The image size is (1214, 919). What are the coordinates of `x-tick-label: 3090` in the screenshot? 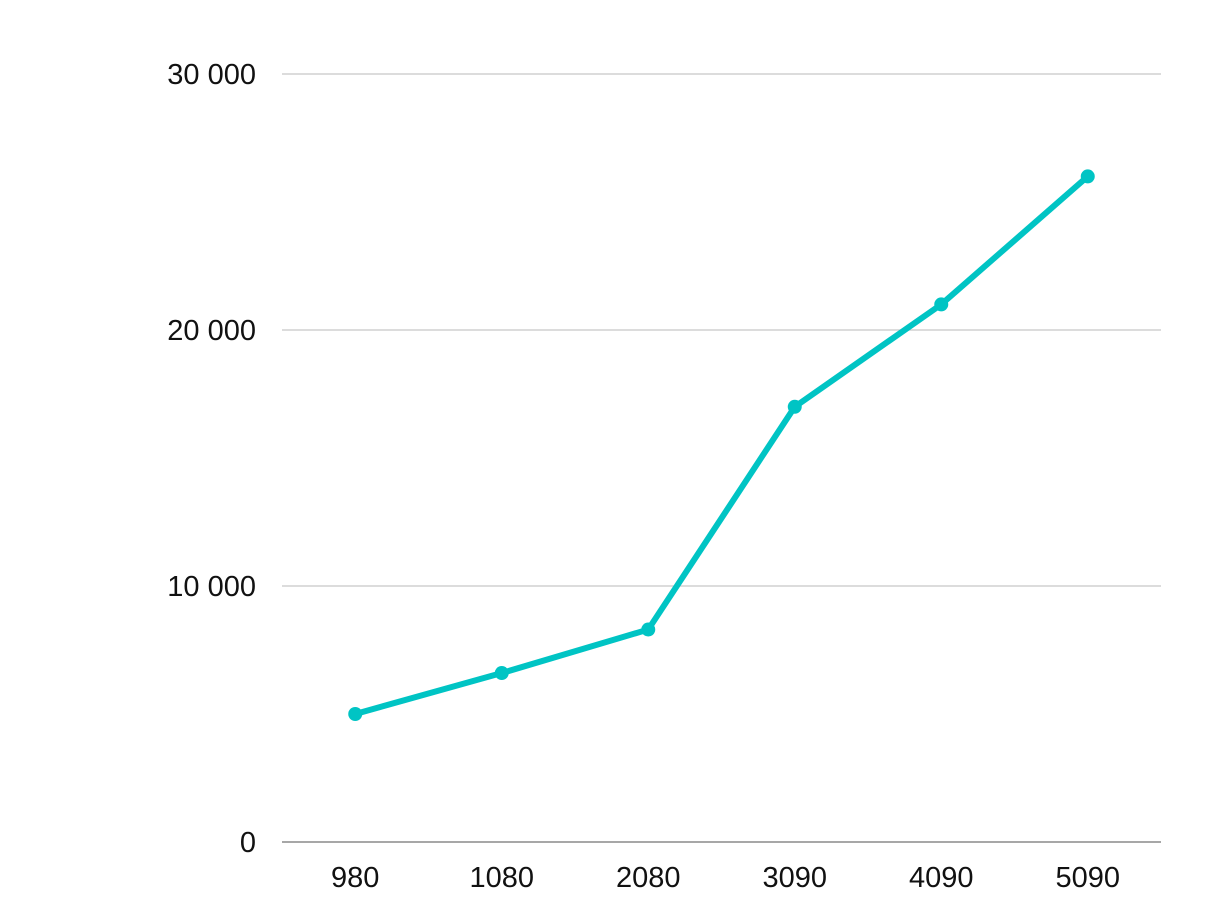 It's located at (794, 878).